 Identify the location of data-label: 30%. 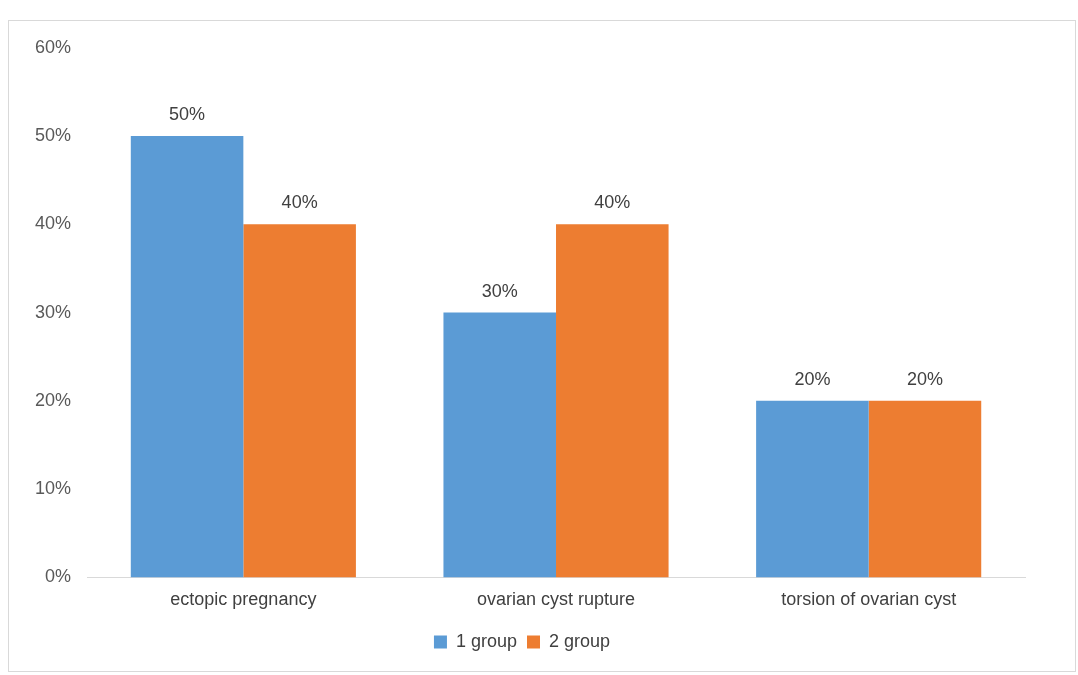
(499, 290).